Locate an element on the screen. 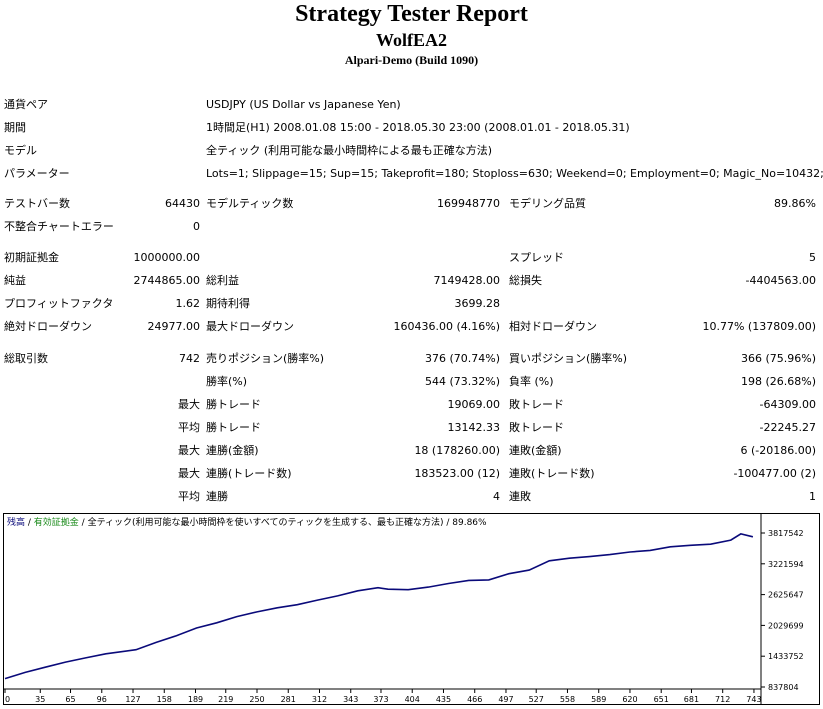 This screenshot has width=823, height=709. gross-profit-value: 7149428.00 is located at coordinates (466, 280).